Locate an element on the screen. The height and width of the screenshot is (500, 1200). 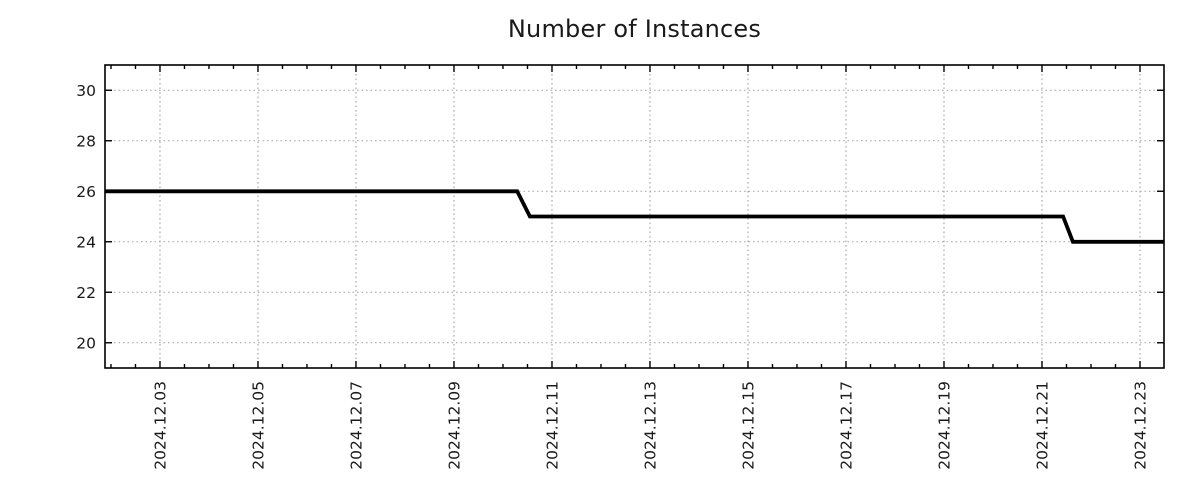
y-tick-labels: 20 22 24 26 28 30 is located at coordinates (86, 217).